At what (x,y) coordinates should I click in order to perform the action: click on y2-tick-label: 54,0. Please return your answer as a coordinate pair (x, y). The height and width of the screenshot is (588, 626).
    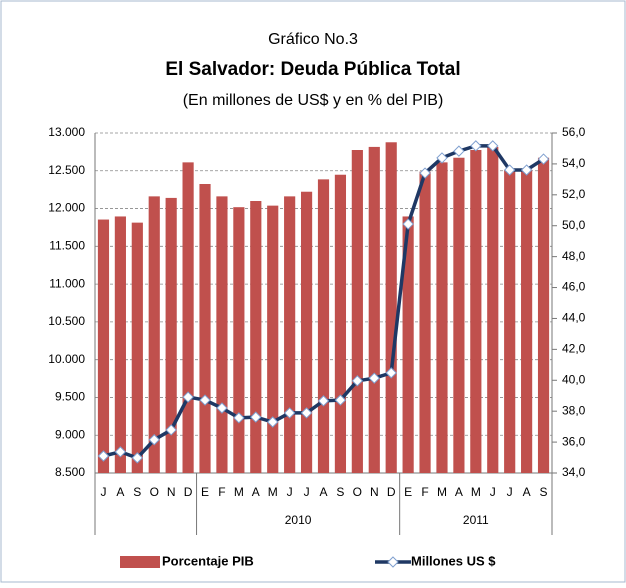
    Looking at the image, I should click on (574, 163).